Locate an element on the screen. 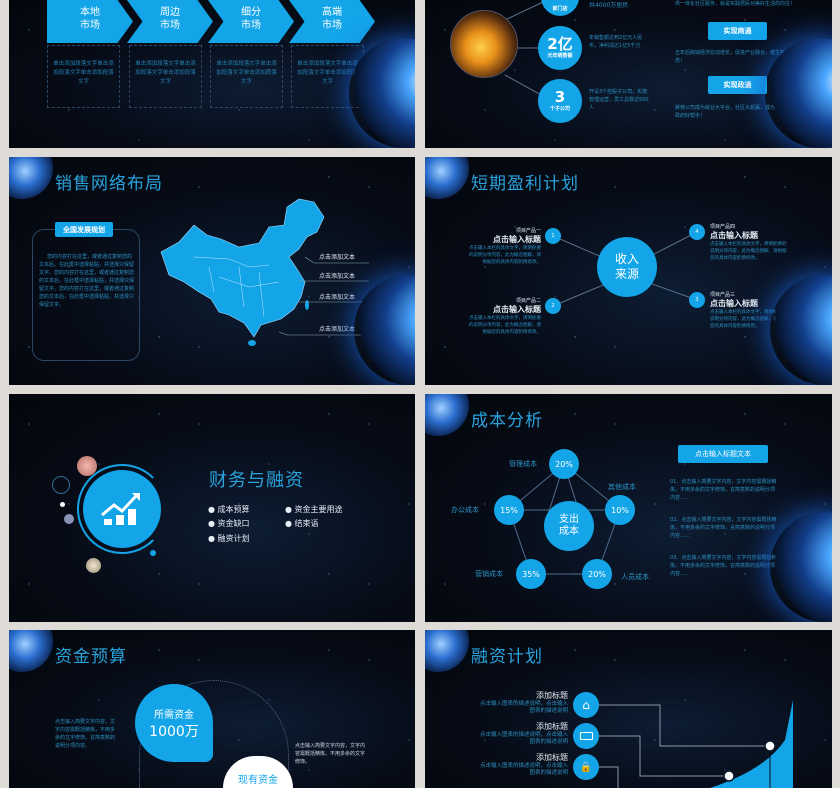 The height and width of the screenshot is (788, 840). slide-title: 资金预算 is located at coordinates (91, 657).